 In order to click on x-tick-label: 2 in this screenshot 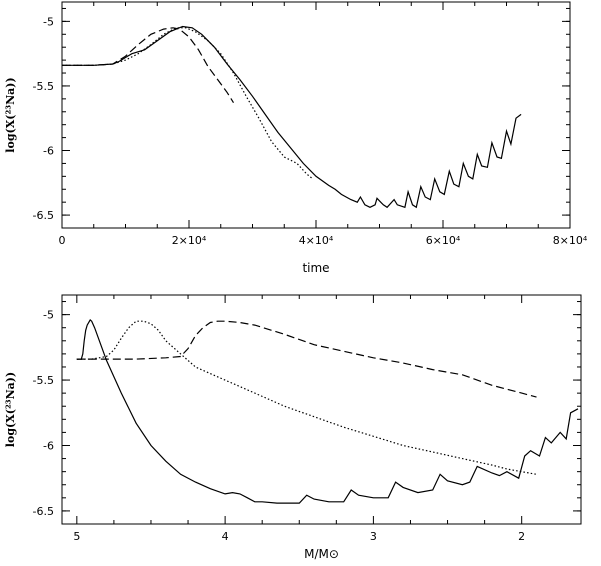, I will do `click(521, 536)`.